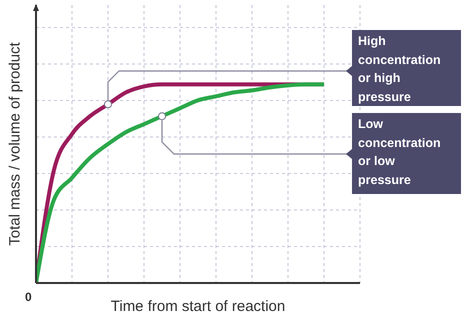 The height and width of the screenshot is (320, 464). I want to click on y-axis-title: Total mass / volume of product, so click(15, 143).